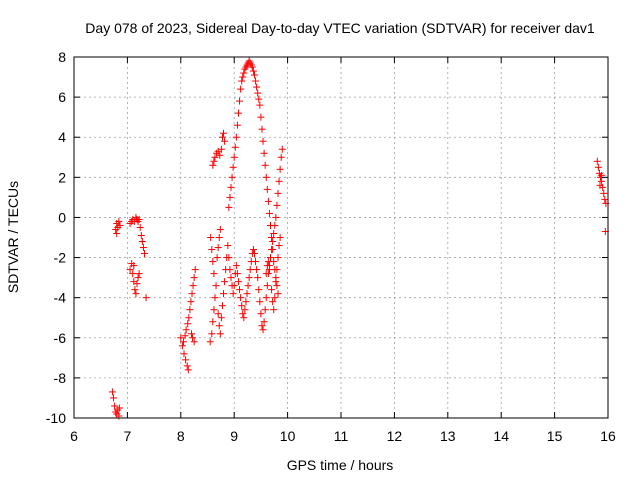 Image resolution: width=640 pixels, height=480 pixels. Describe the element at coordinates (234, 436) in the screenshot. I see `x-tick-label: 9` at that location.